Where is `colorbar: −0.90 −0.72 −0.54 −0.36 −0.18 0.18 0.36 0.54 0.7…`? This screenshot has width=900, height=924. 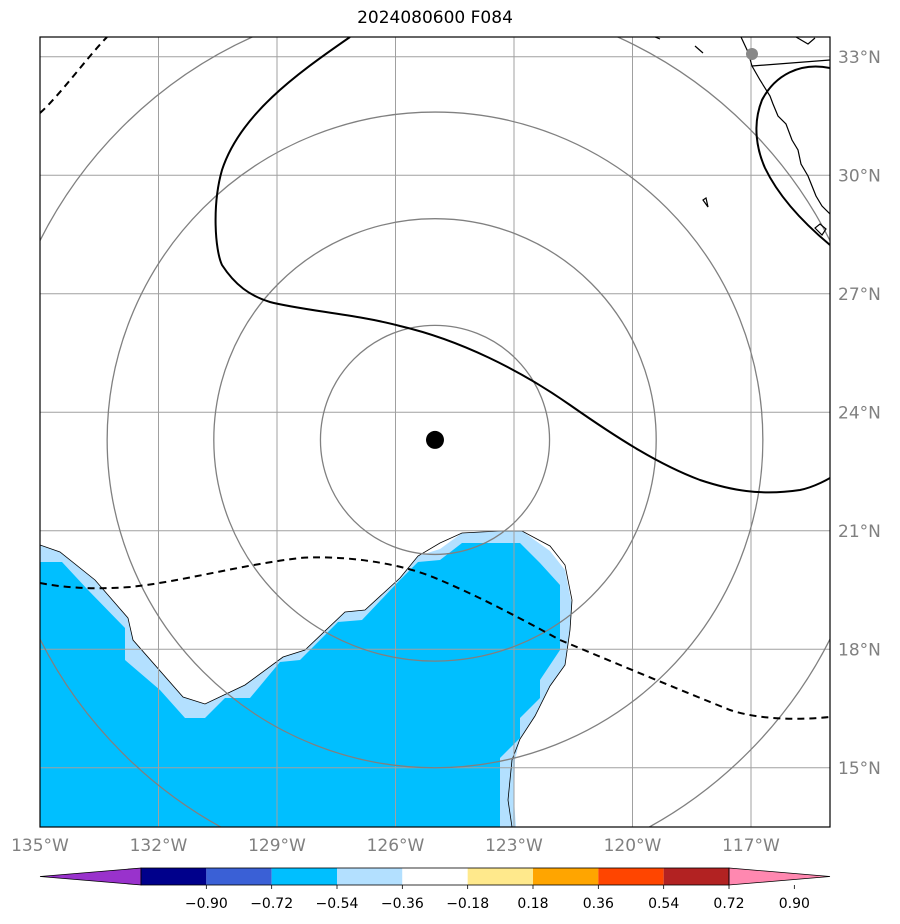
colorbar: −0.90 −0.72 −0.54 −0.36 −0.18 0.18 0.36 0.54 0.7… is located at coordinates (435, 889).